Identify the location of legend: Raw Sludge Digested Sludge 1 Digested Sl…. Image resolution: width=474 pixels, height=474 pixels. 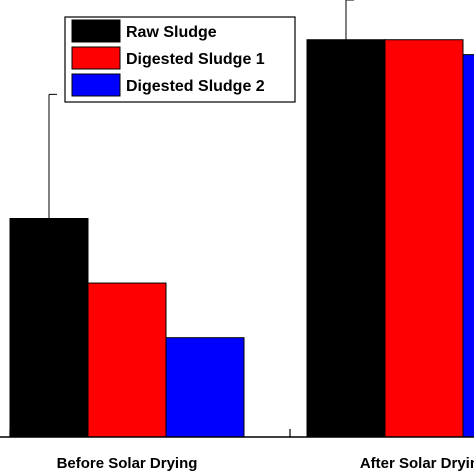
(180, 59).